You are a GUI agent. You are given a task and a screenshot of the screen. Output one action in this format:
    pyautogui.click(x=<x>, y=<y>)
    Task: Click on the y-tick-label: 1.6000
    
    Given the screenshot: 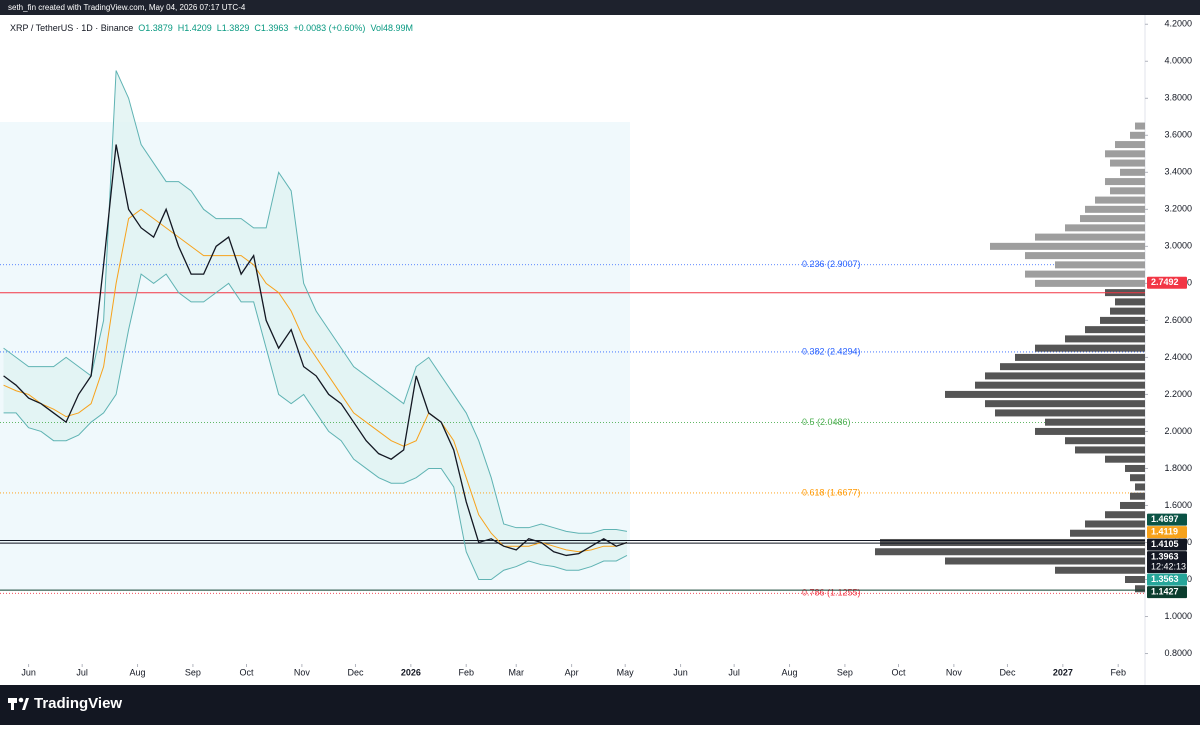 What is the action you would take?
    pyautogui.click(x=1178, y=505)
    